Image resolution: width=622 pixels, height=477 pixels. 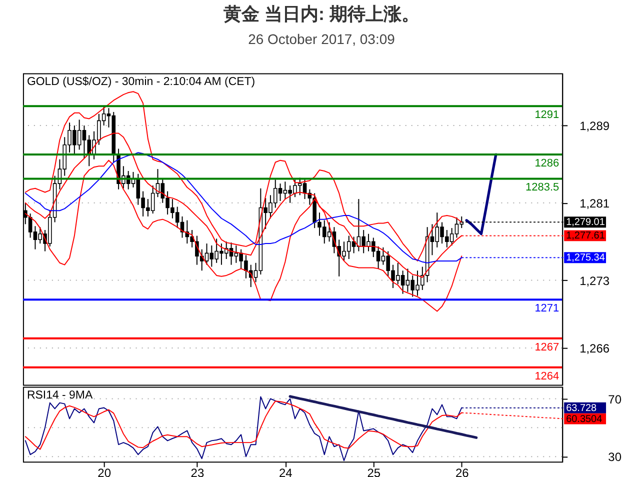 I want to click on y-tick-label: 1,289, so click(x=595, y=126).